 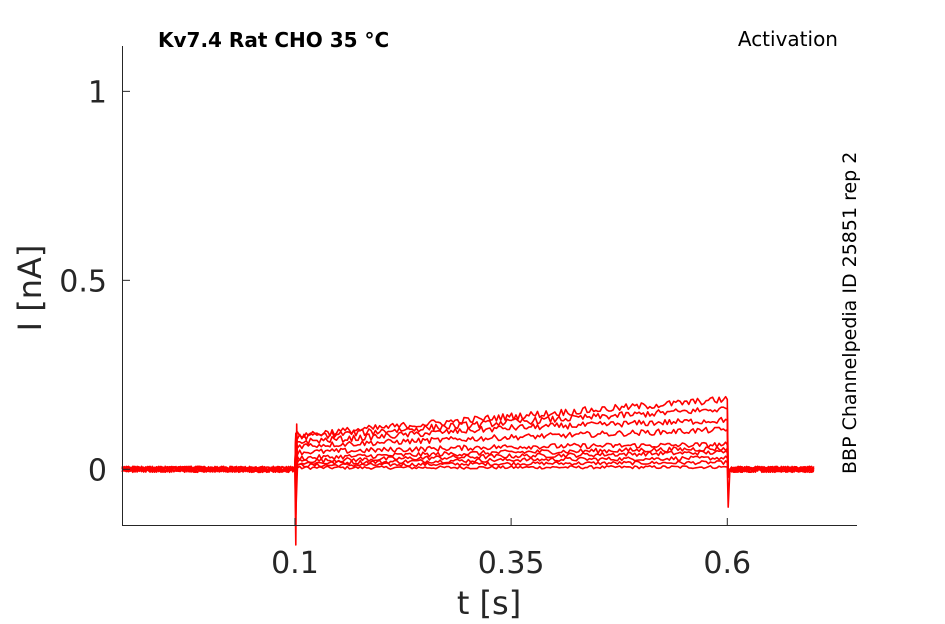 What do you see at coordinates (788, 39) in the screenshot?
I see `protocol-label: Activation` at bounding box center [788, 39].